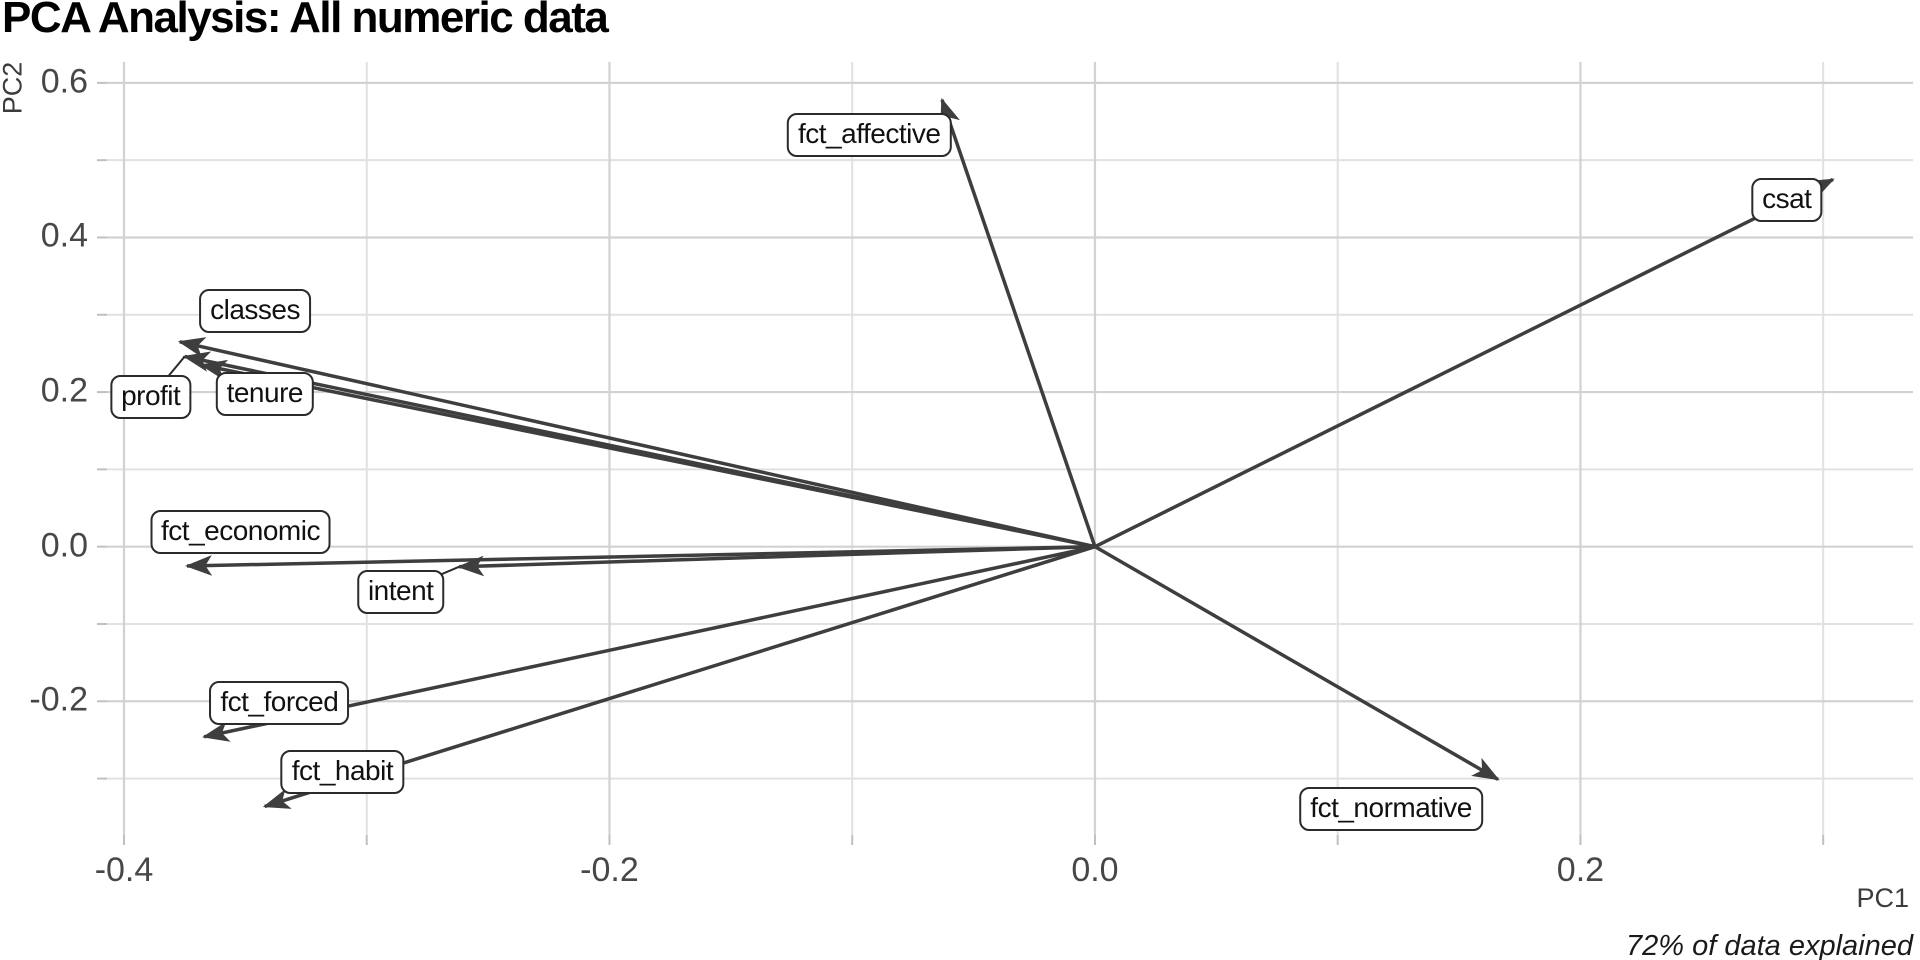 The width and height of the screenshot is (1920, 960). What do you see at coordinates (1464, 363) in the screenshot?
I see `vector-csat` at bounding box center [1464, 363].